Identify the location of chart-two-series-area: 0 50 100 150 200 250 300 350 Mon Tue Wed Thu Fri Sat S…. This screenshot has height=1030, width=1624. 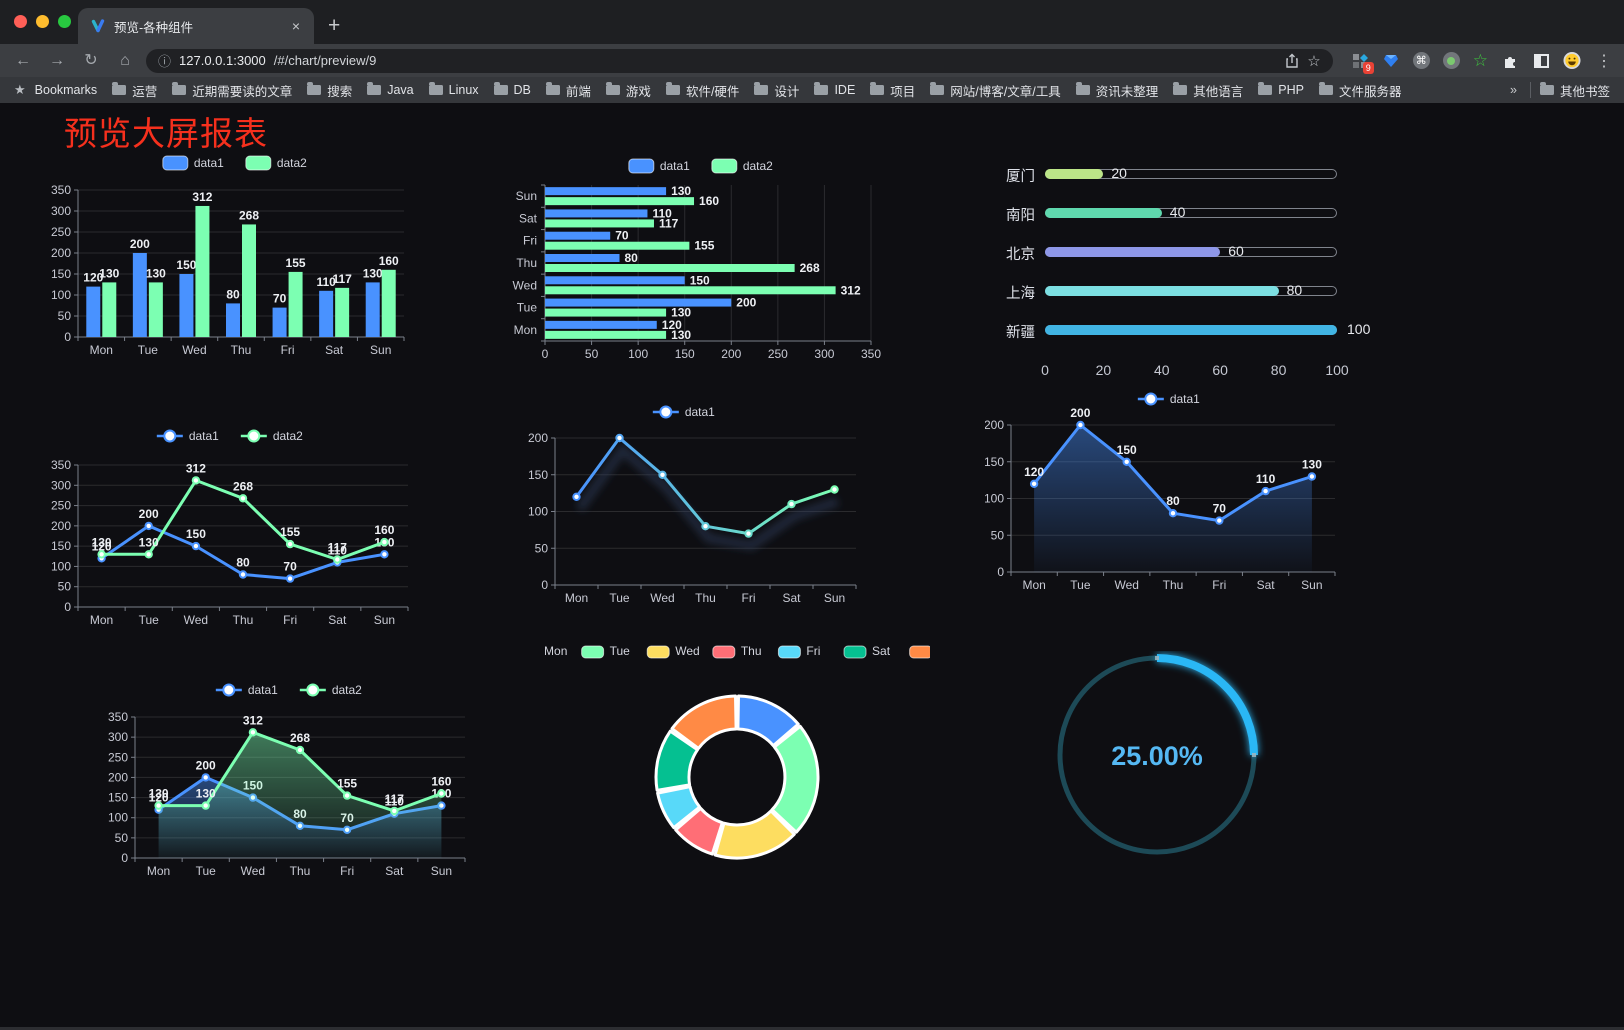
(289, 786).